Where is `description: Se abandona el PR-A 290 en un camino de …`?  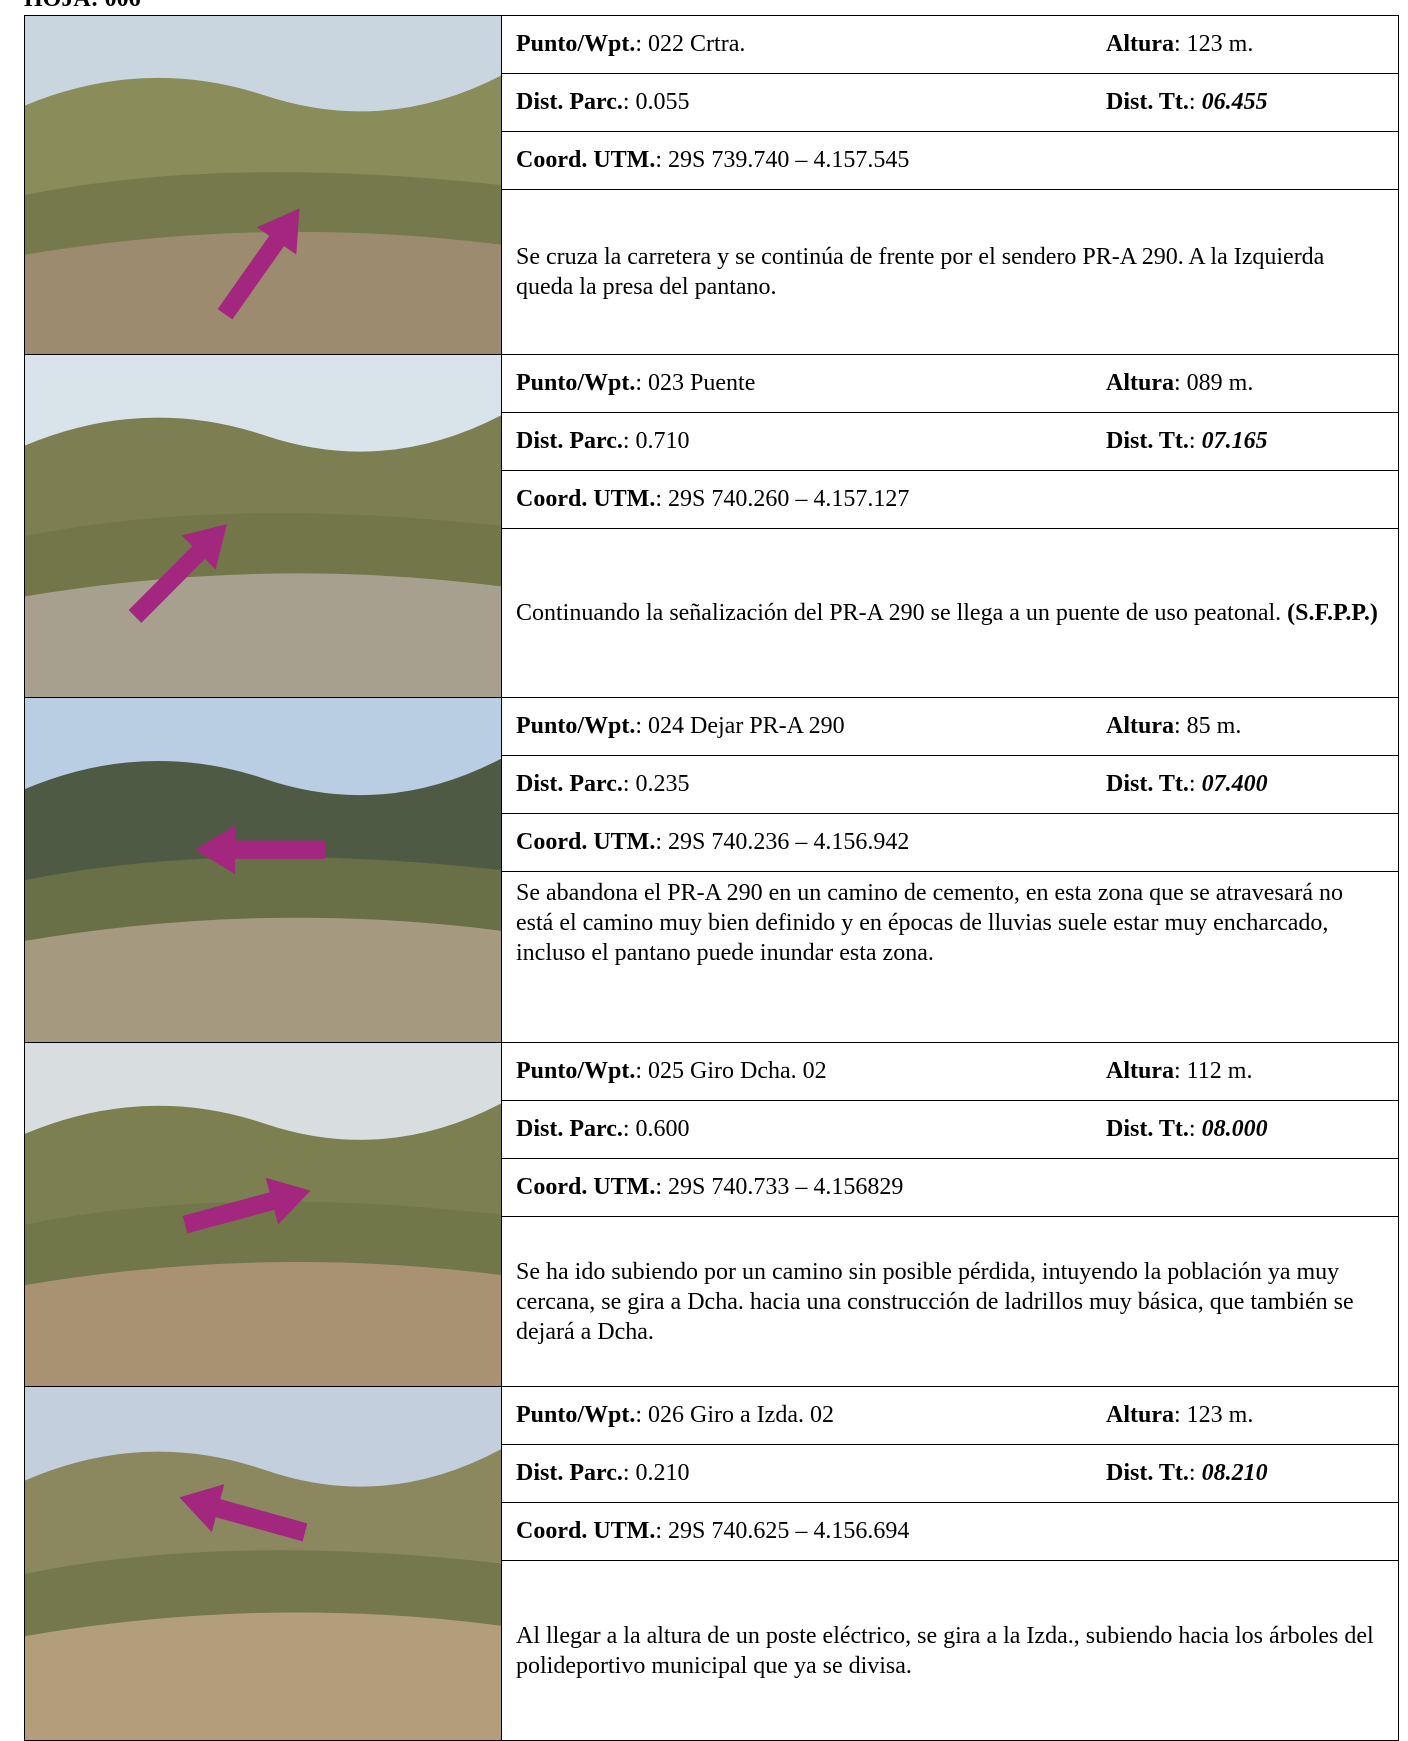
description: Se abandona el PR-A 290 en un camino de … is located at coordinates (950, 957).